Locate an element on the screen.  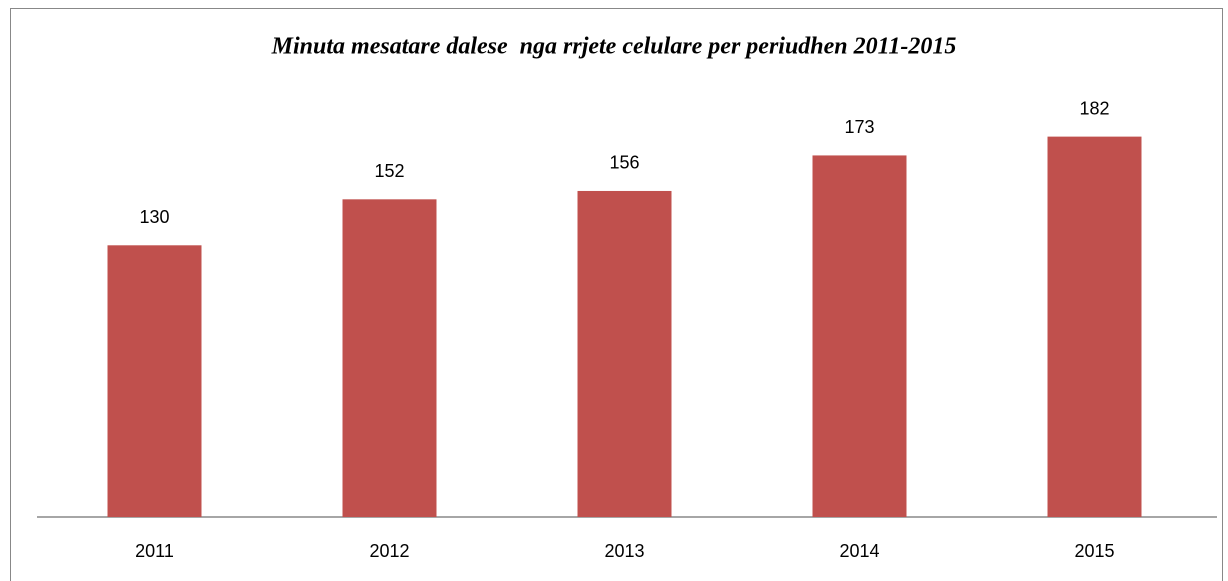
data-label: 182 is located at coordinates (1094, 108).